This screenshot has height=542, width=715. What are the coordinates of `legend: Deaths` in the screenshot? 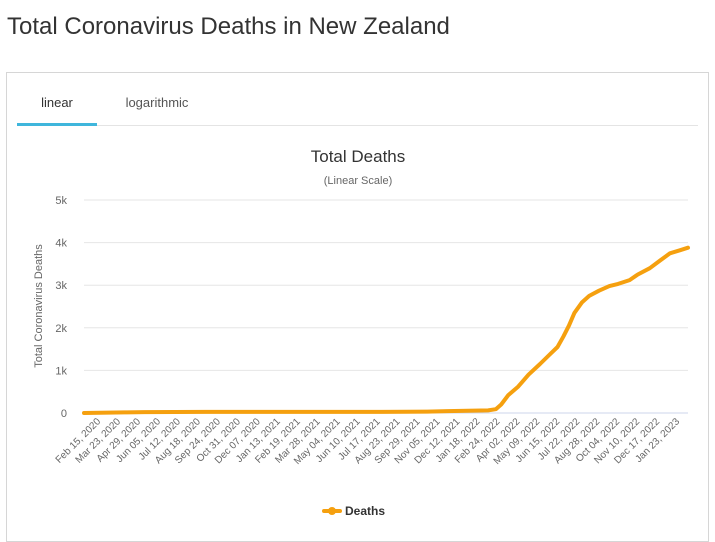 It's located at (353, 511).